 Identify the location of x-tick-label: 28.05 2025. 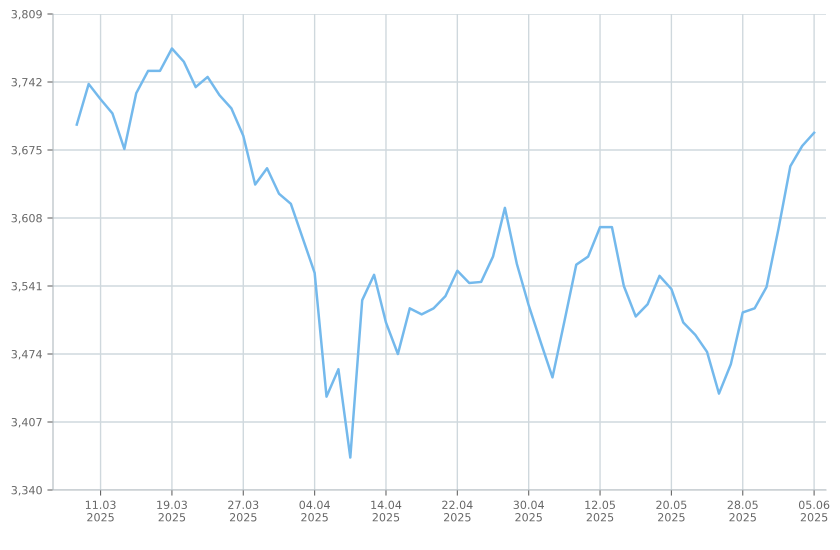
(743, 511).